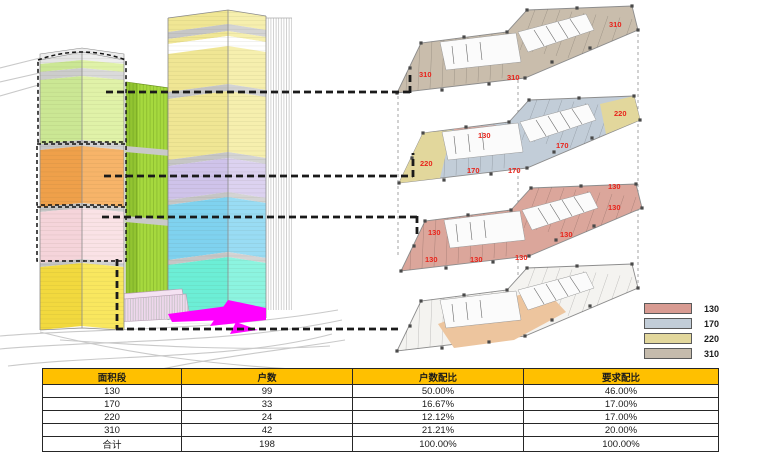 The height and width of the screenshot is (472, 760). What do you see at coordinates (517, 307) in the screenshot?
I see `floor-plan-ground` at bounding box center [517, 307].